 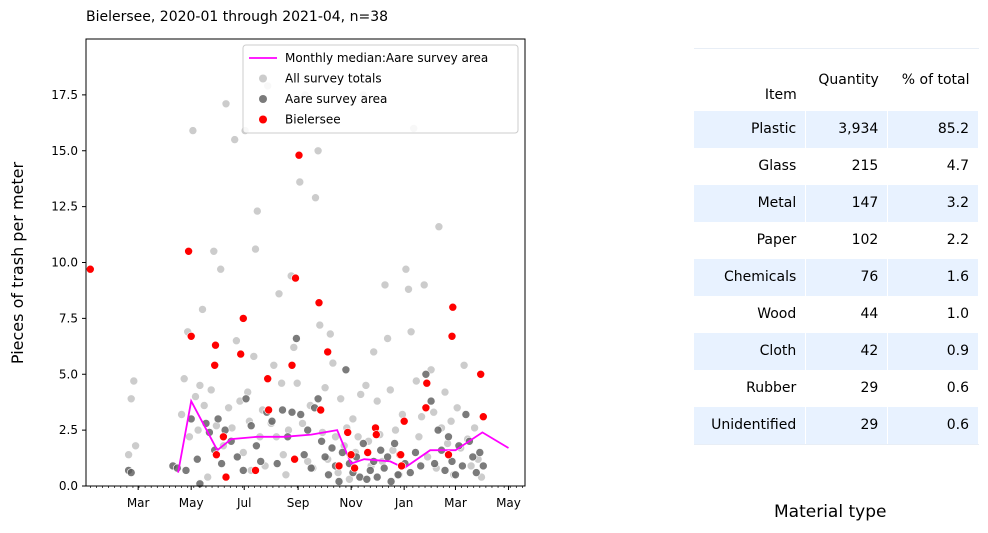 What do you see at coordinates (750, 388) in the screenshot?
I see `cell-item: Rubber` at bounding box center [750, 388].